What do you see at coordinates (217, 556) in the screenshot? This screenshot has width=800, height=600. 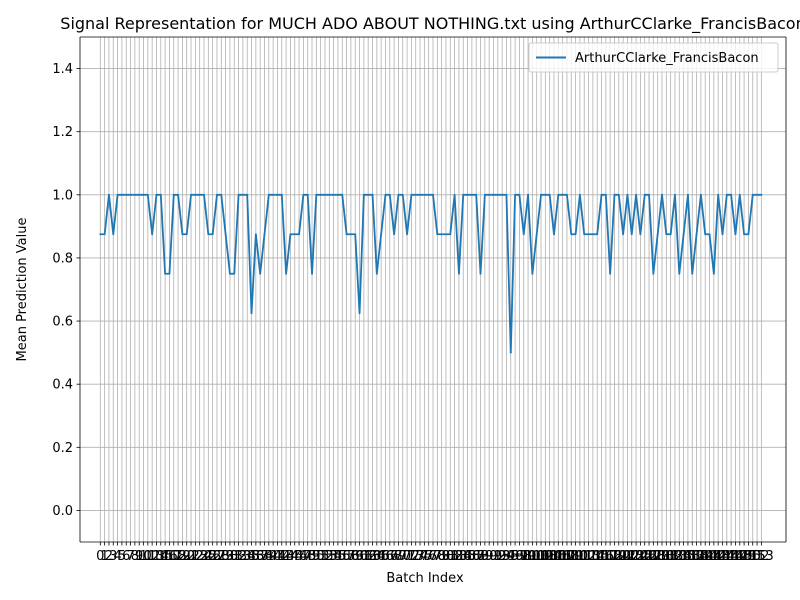 I see `x-tick-label: 27` at bounding box center [217, 556].